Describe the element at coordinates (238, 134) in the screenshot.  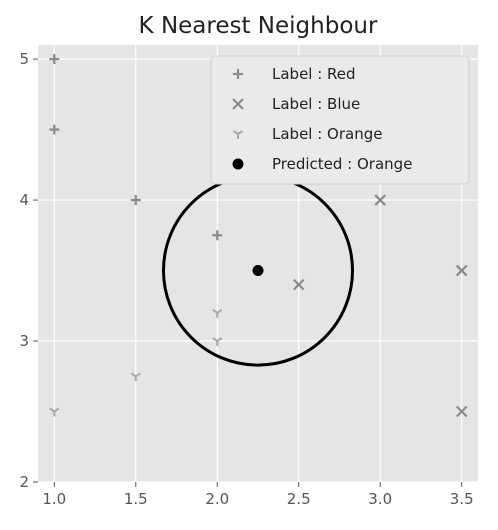
I see `legend-marker-tri_down` at that location.